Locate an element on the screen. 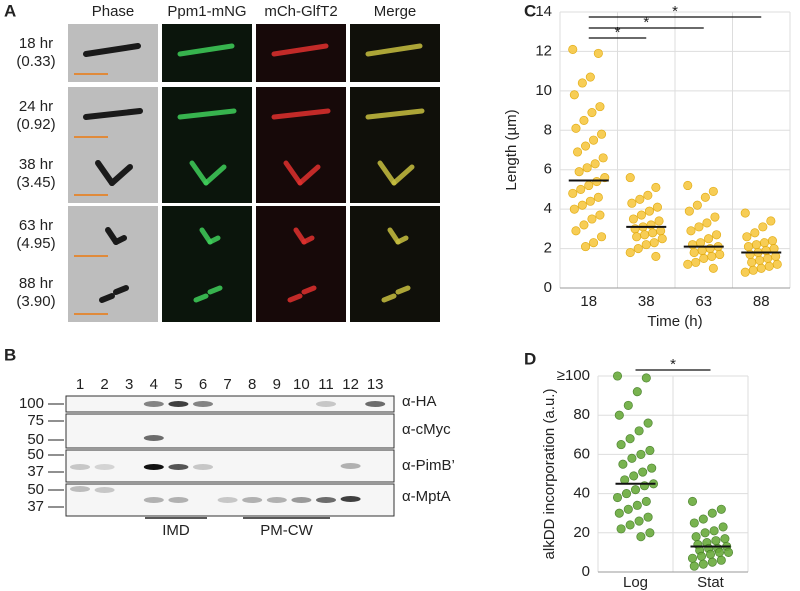 The width and height of the screenshot is (800, 591). row-time: 24 hr is located at coordinates (36, 106).